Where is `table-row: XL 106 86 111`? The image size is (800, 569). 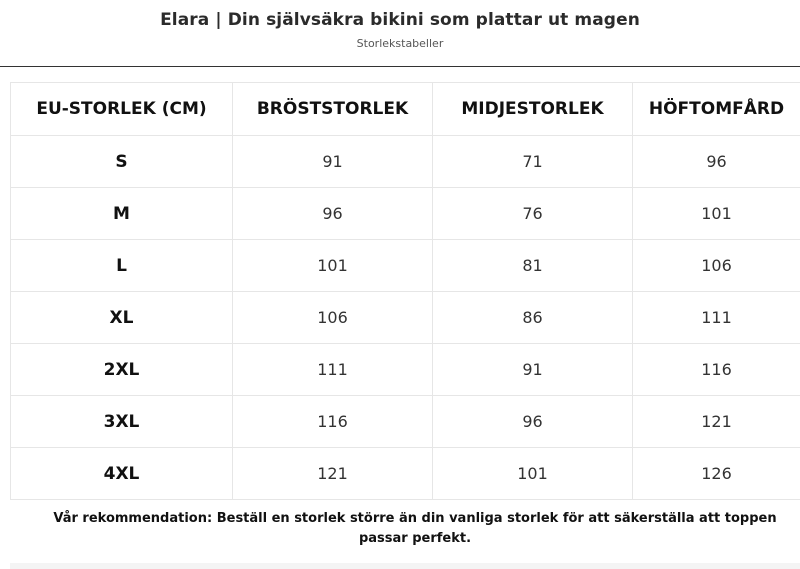 table-row: XL 106 86 111 is located at coordinates (405, 317).